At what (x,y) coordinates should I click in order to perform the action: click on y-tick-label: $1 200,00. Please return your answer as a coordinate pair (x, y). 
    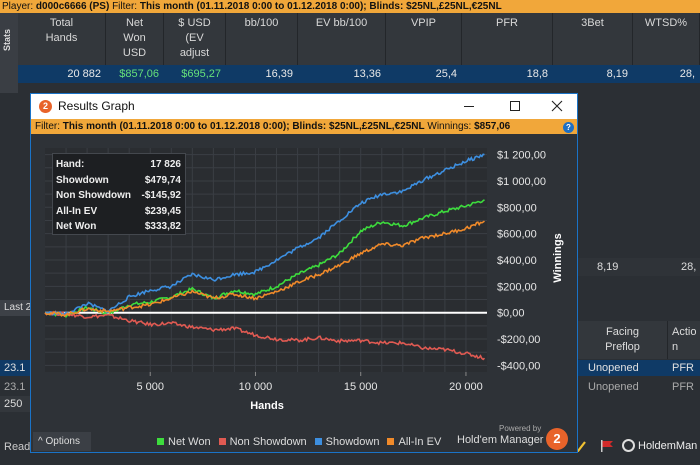
    Looking at the image, I should click on (521, 156).